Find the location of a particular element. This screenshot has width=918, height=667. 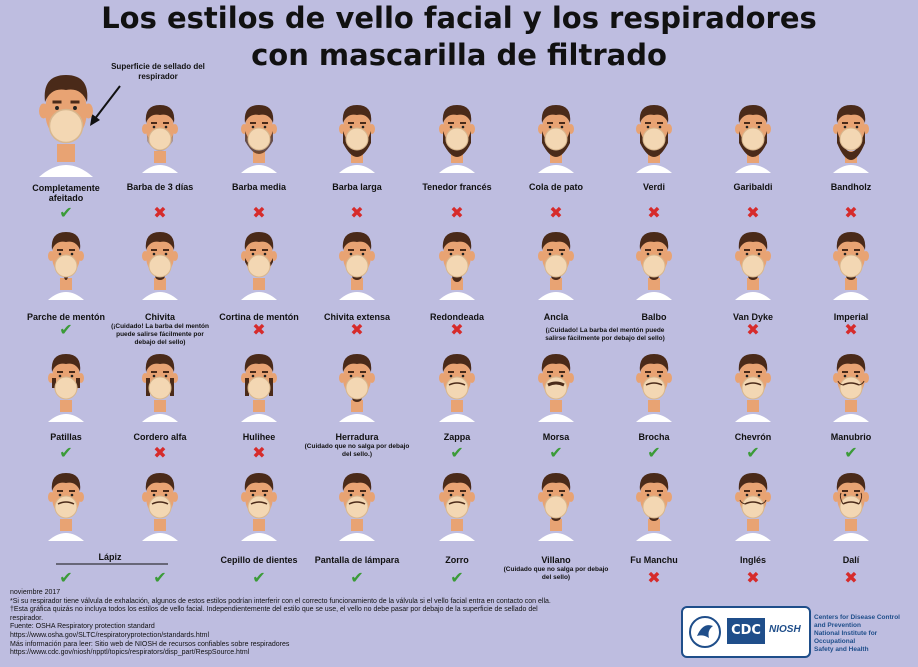

org-line: Safety and Health is located at coordinates (841, 649).